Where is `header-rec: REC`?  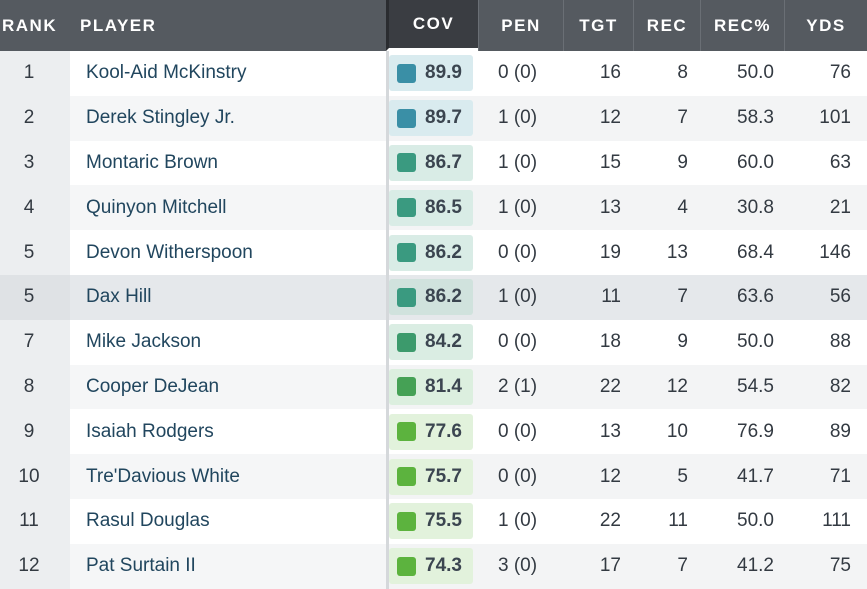
header-rec: REC is located at coordinates (666, 25).